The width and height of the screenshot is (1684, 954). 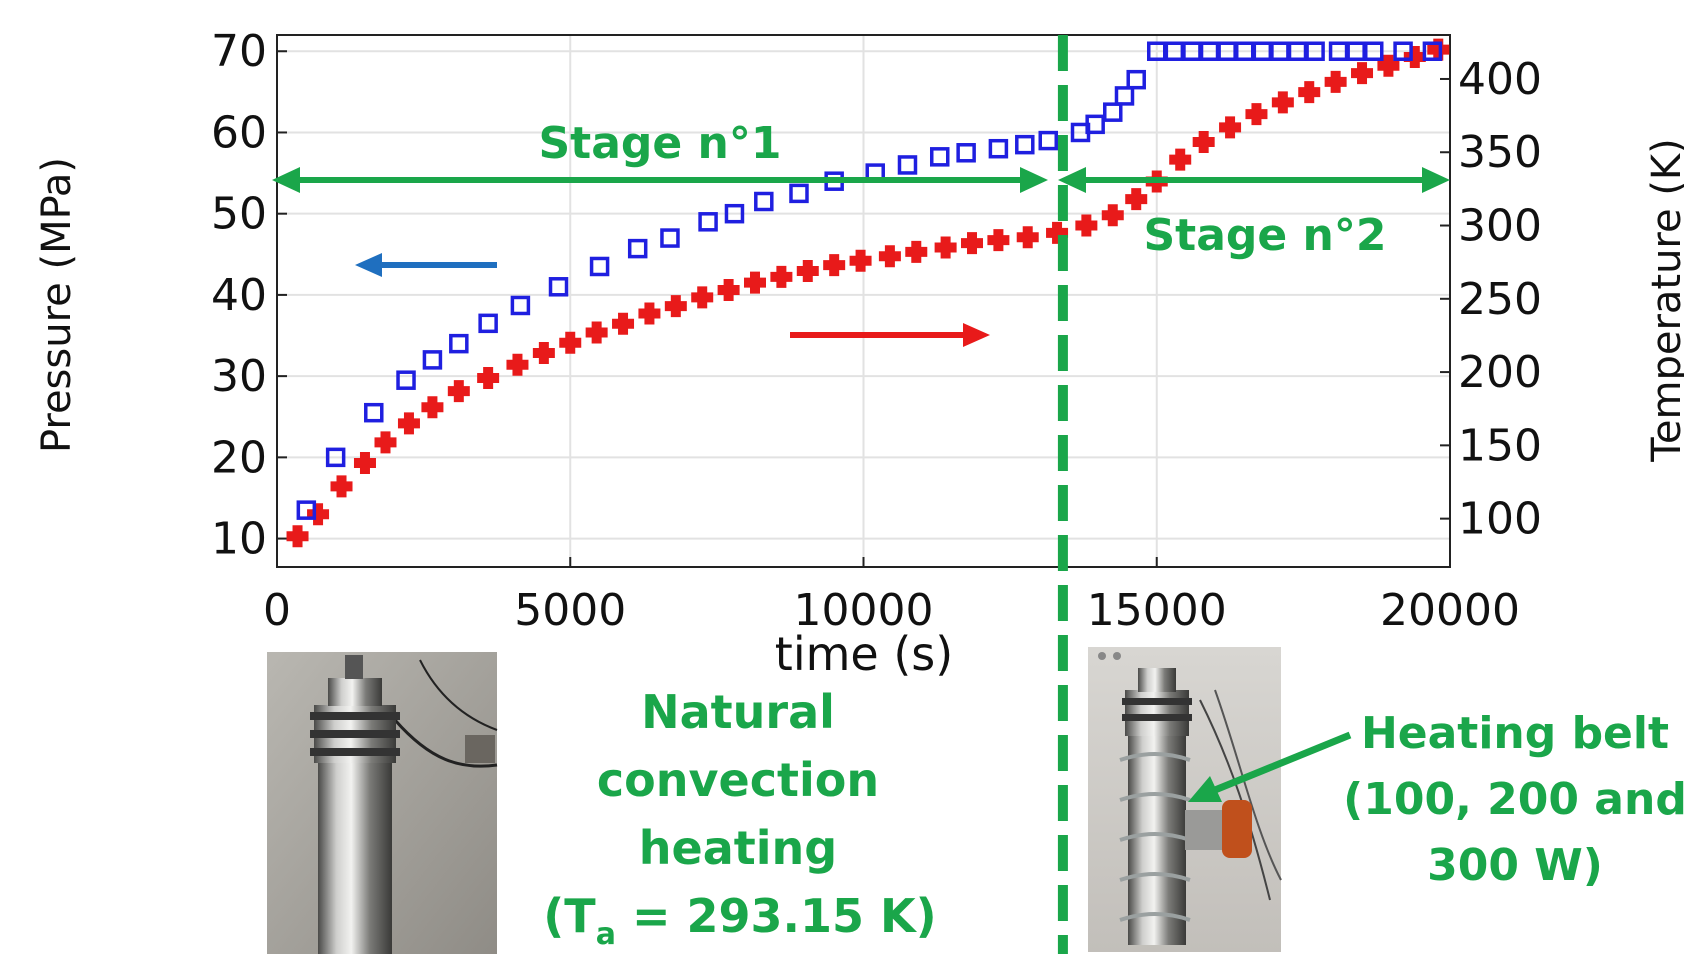 I want to click on left-tick-labels: 10 20 30 40 50 60 70, so click(x=249, y=295).